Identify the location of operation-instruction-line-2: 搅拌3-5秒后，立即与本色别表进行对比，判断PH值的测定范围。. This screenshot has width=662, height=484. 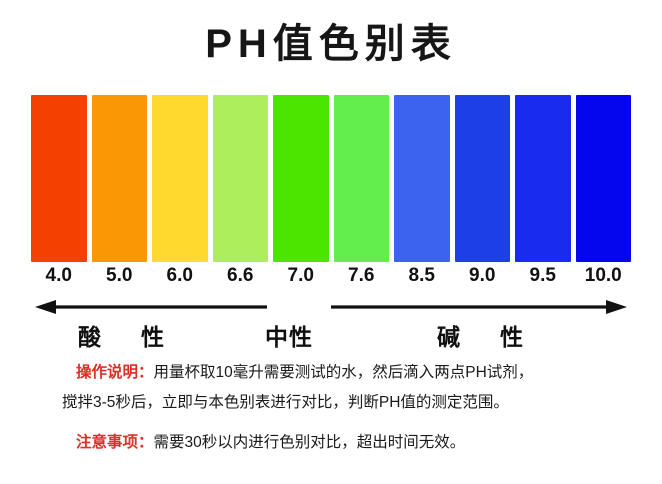
(331, 403).